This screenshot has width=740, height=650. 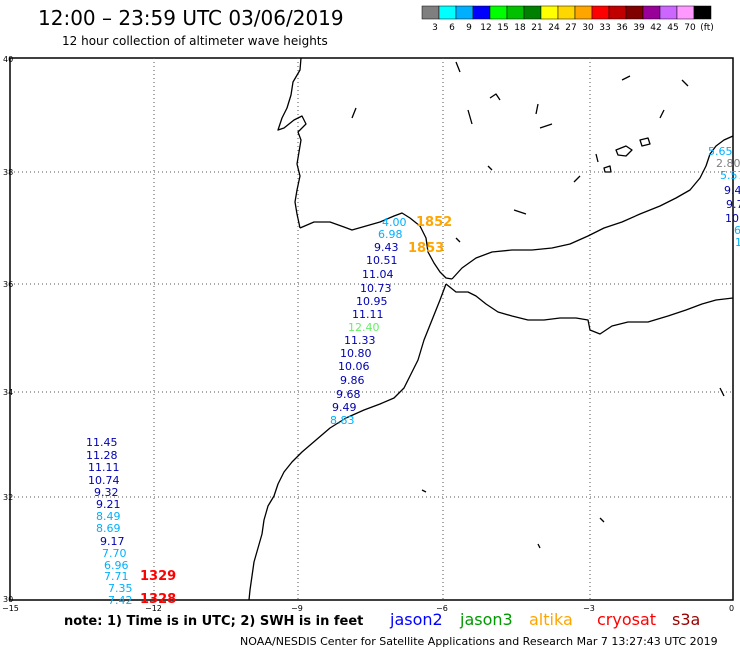 I want to click on map-title: 12:00 – 23:59 UTC 03/06/2019, so click(x=191, y=18).